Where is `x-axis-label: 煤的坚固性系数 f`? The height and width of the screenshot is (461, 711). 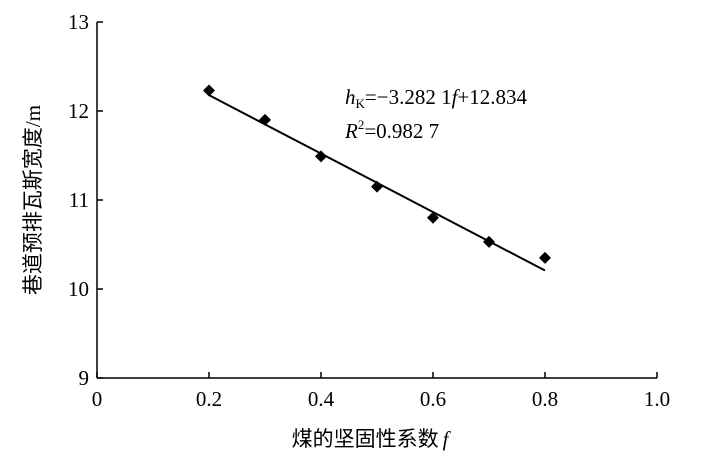 x-axis-label: 煤的坚固性系数 f is located at coordinates (372, 439).